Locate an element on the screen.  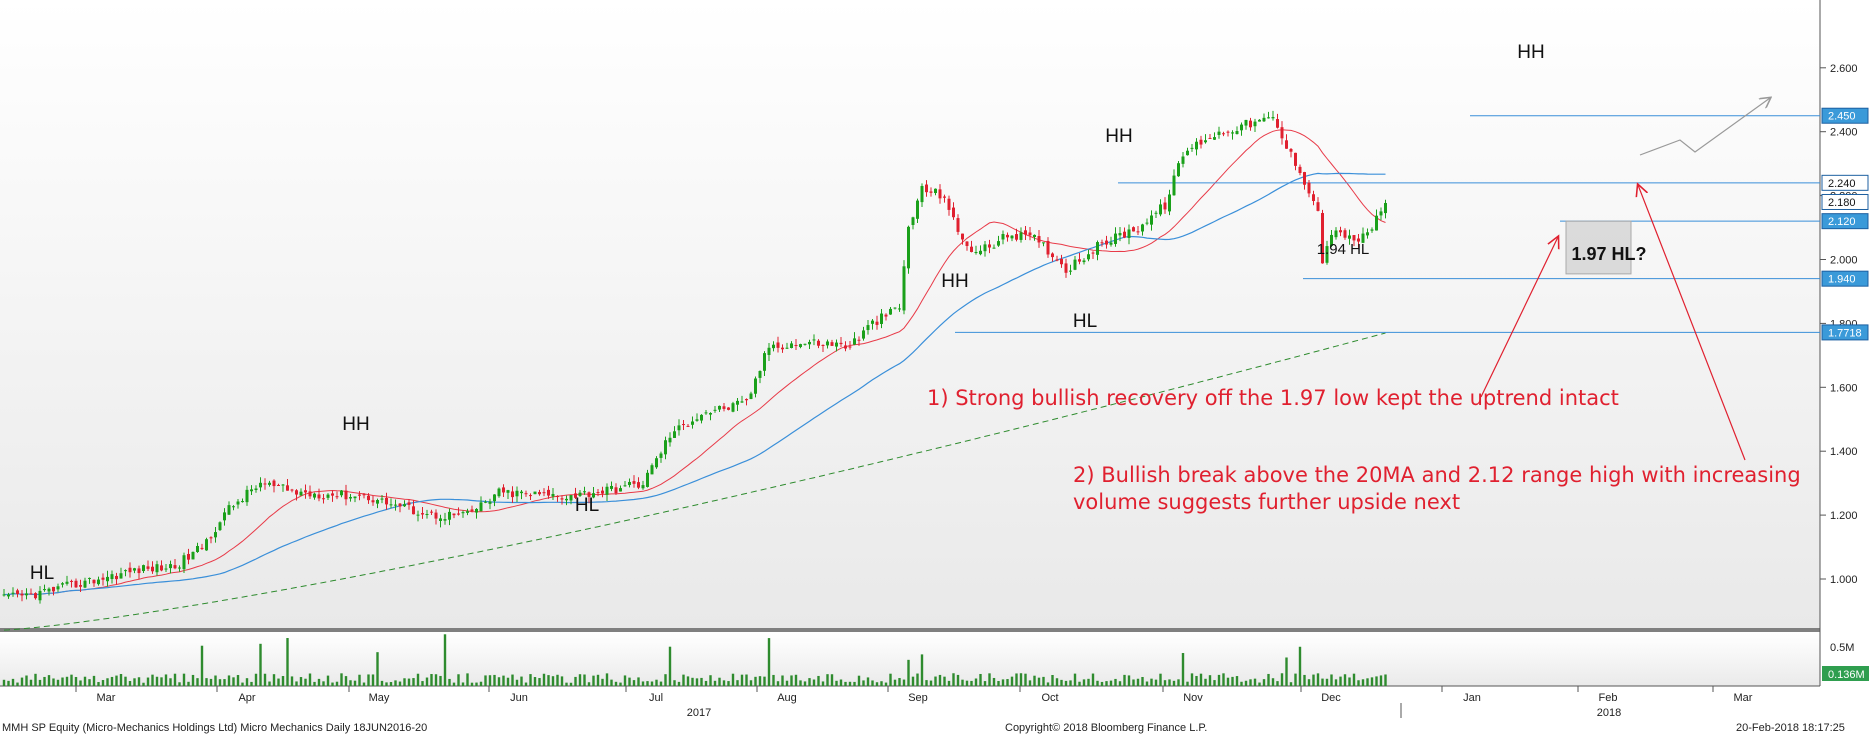
y-tick-label: 2.400 is located at coordinates (1844, 133).